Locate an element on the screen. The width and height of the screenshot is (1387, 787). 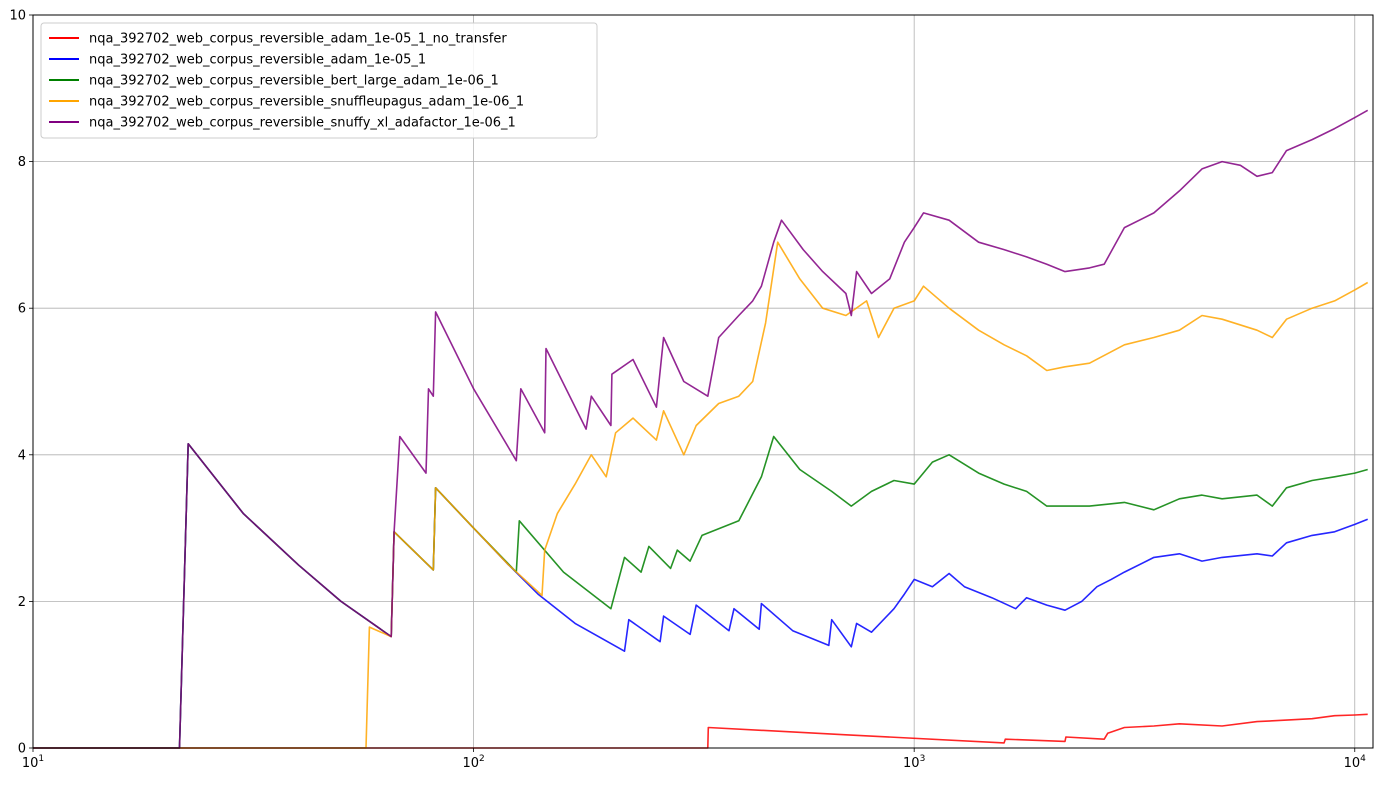
x-tick-label: 10³ is located at coordinates (914, 762).